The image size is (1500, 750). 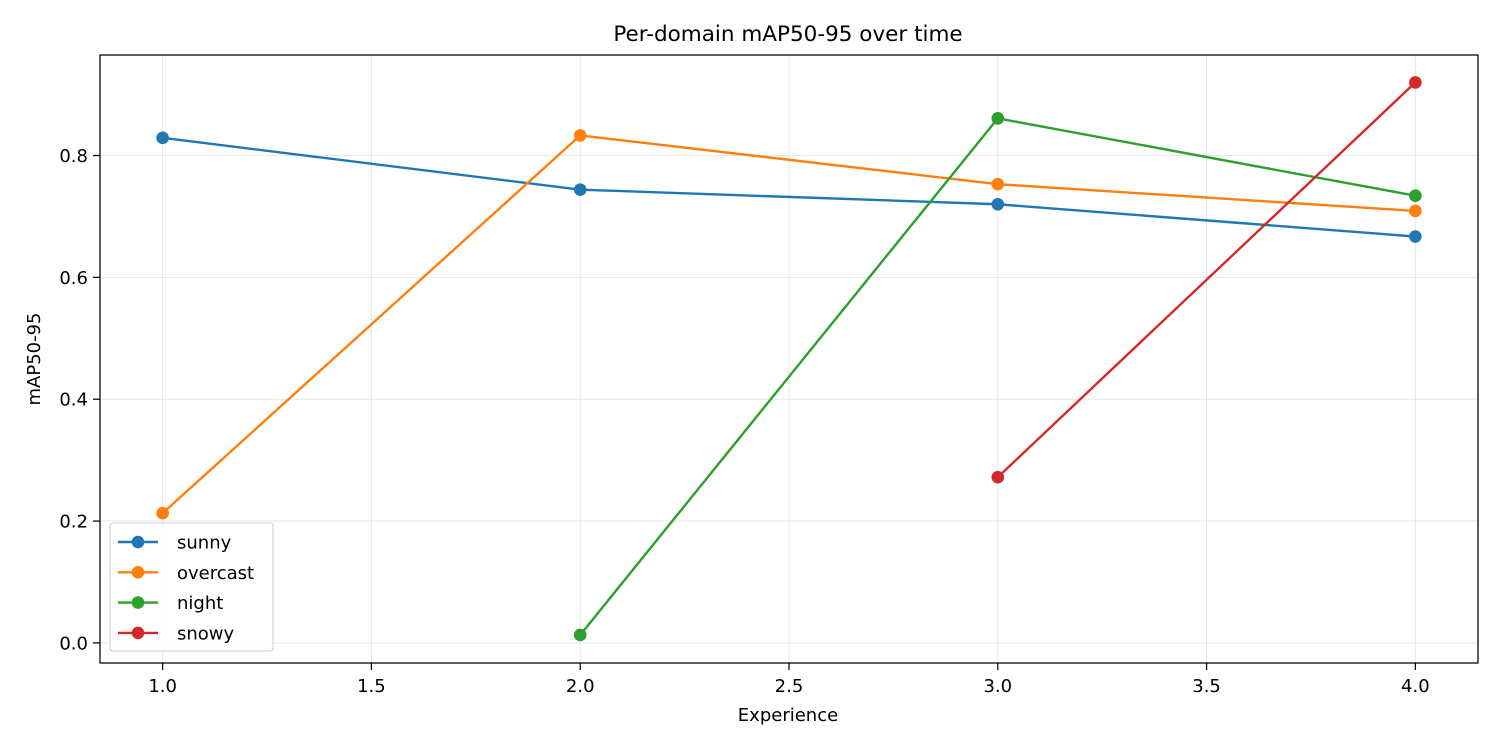 I want to click on x-tick-label: 4.0, so click(x=1415, y=686).